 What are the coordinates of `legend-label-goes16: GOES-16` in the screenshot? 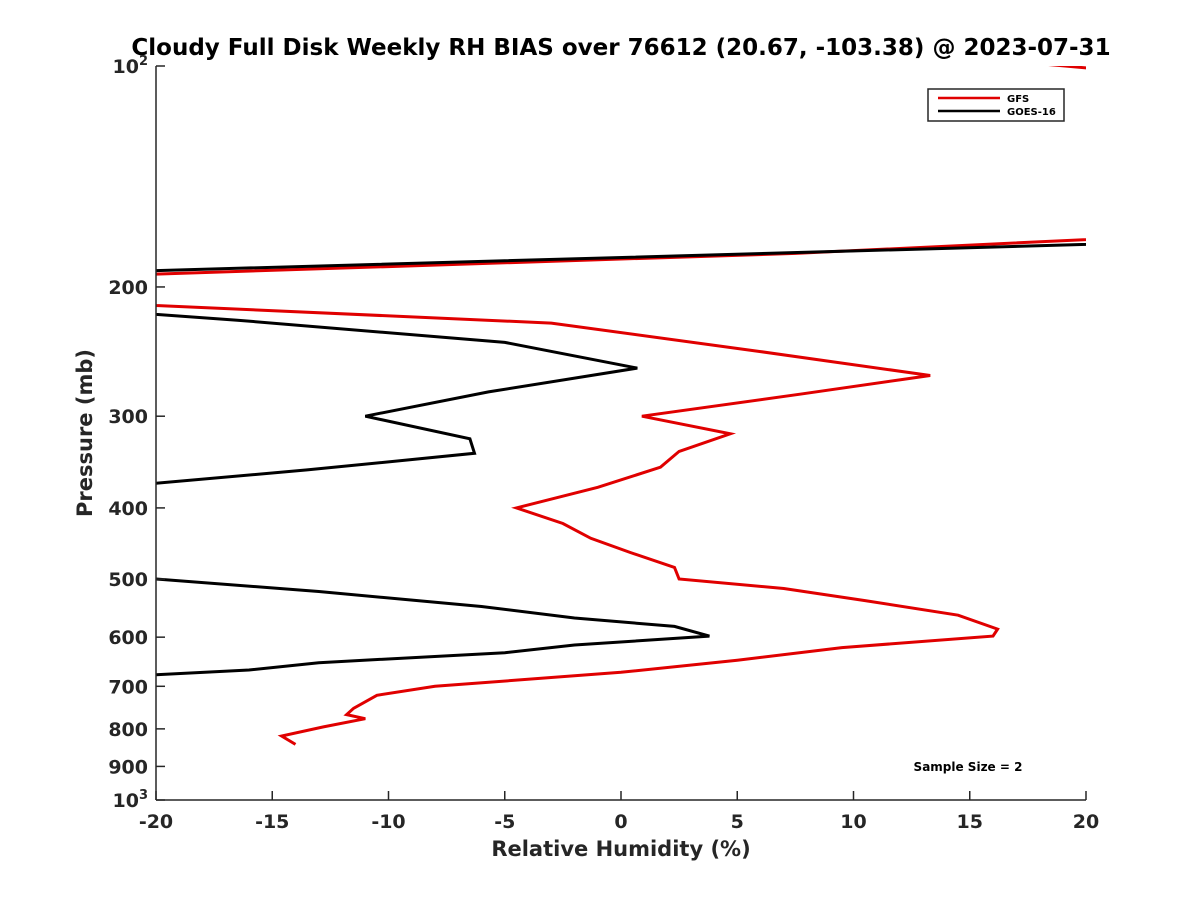 It's located at (1031, 112).